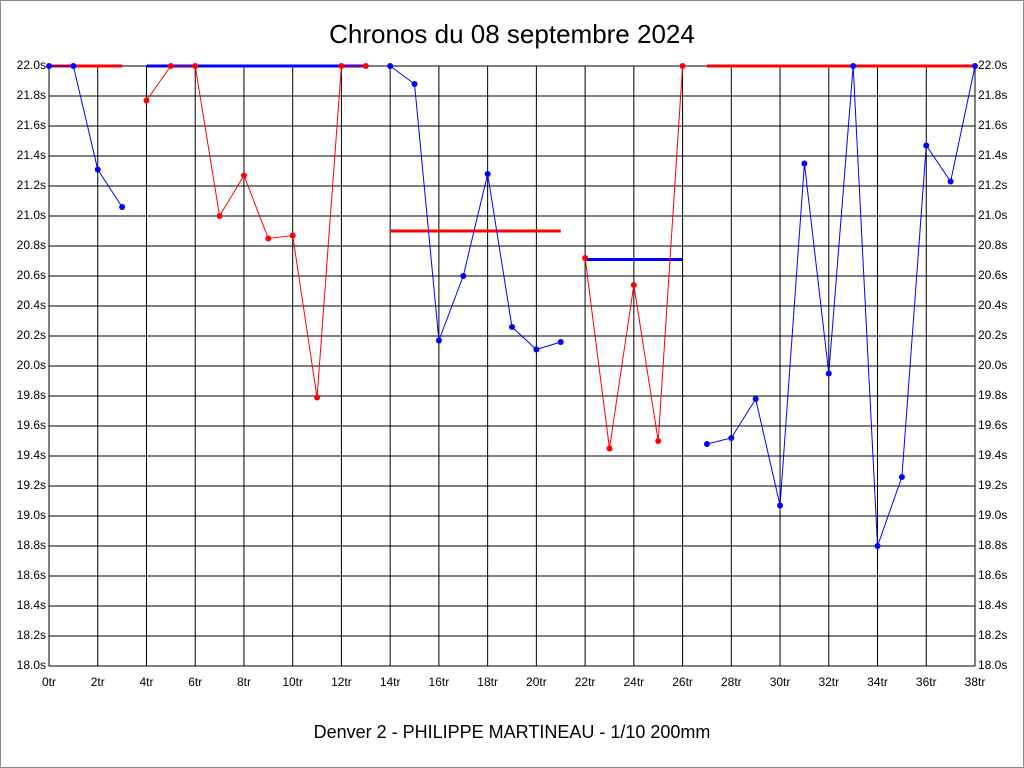 The height and width of the screenshot is (768, 1024). I want to click on y-tick-label: 19.2s, so click(31, 485).